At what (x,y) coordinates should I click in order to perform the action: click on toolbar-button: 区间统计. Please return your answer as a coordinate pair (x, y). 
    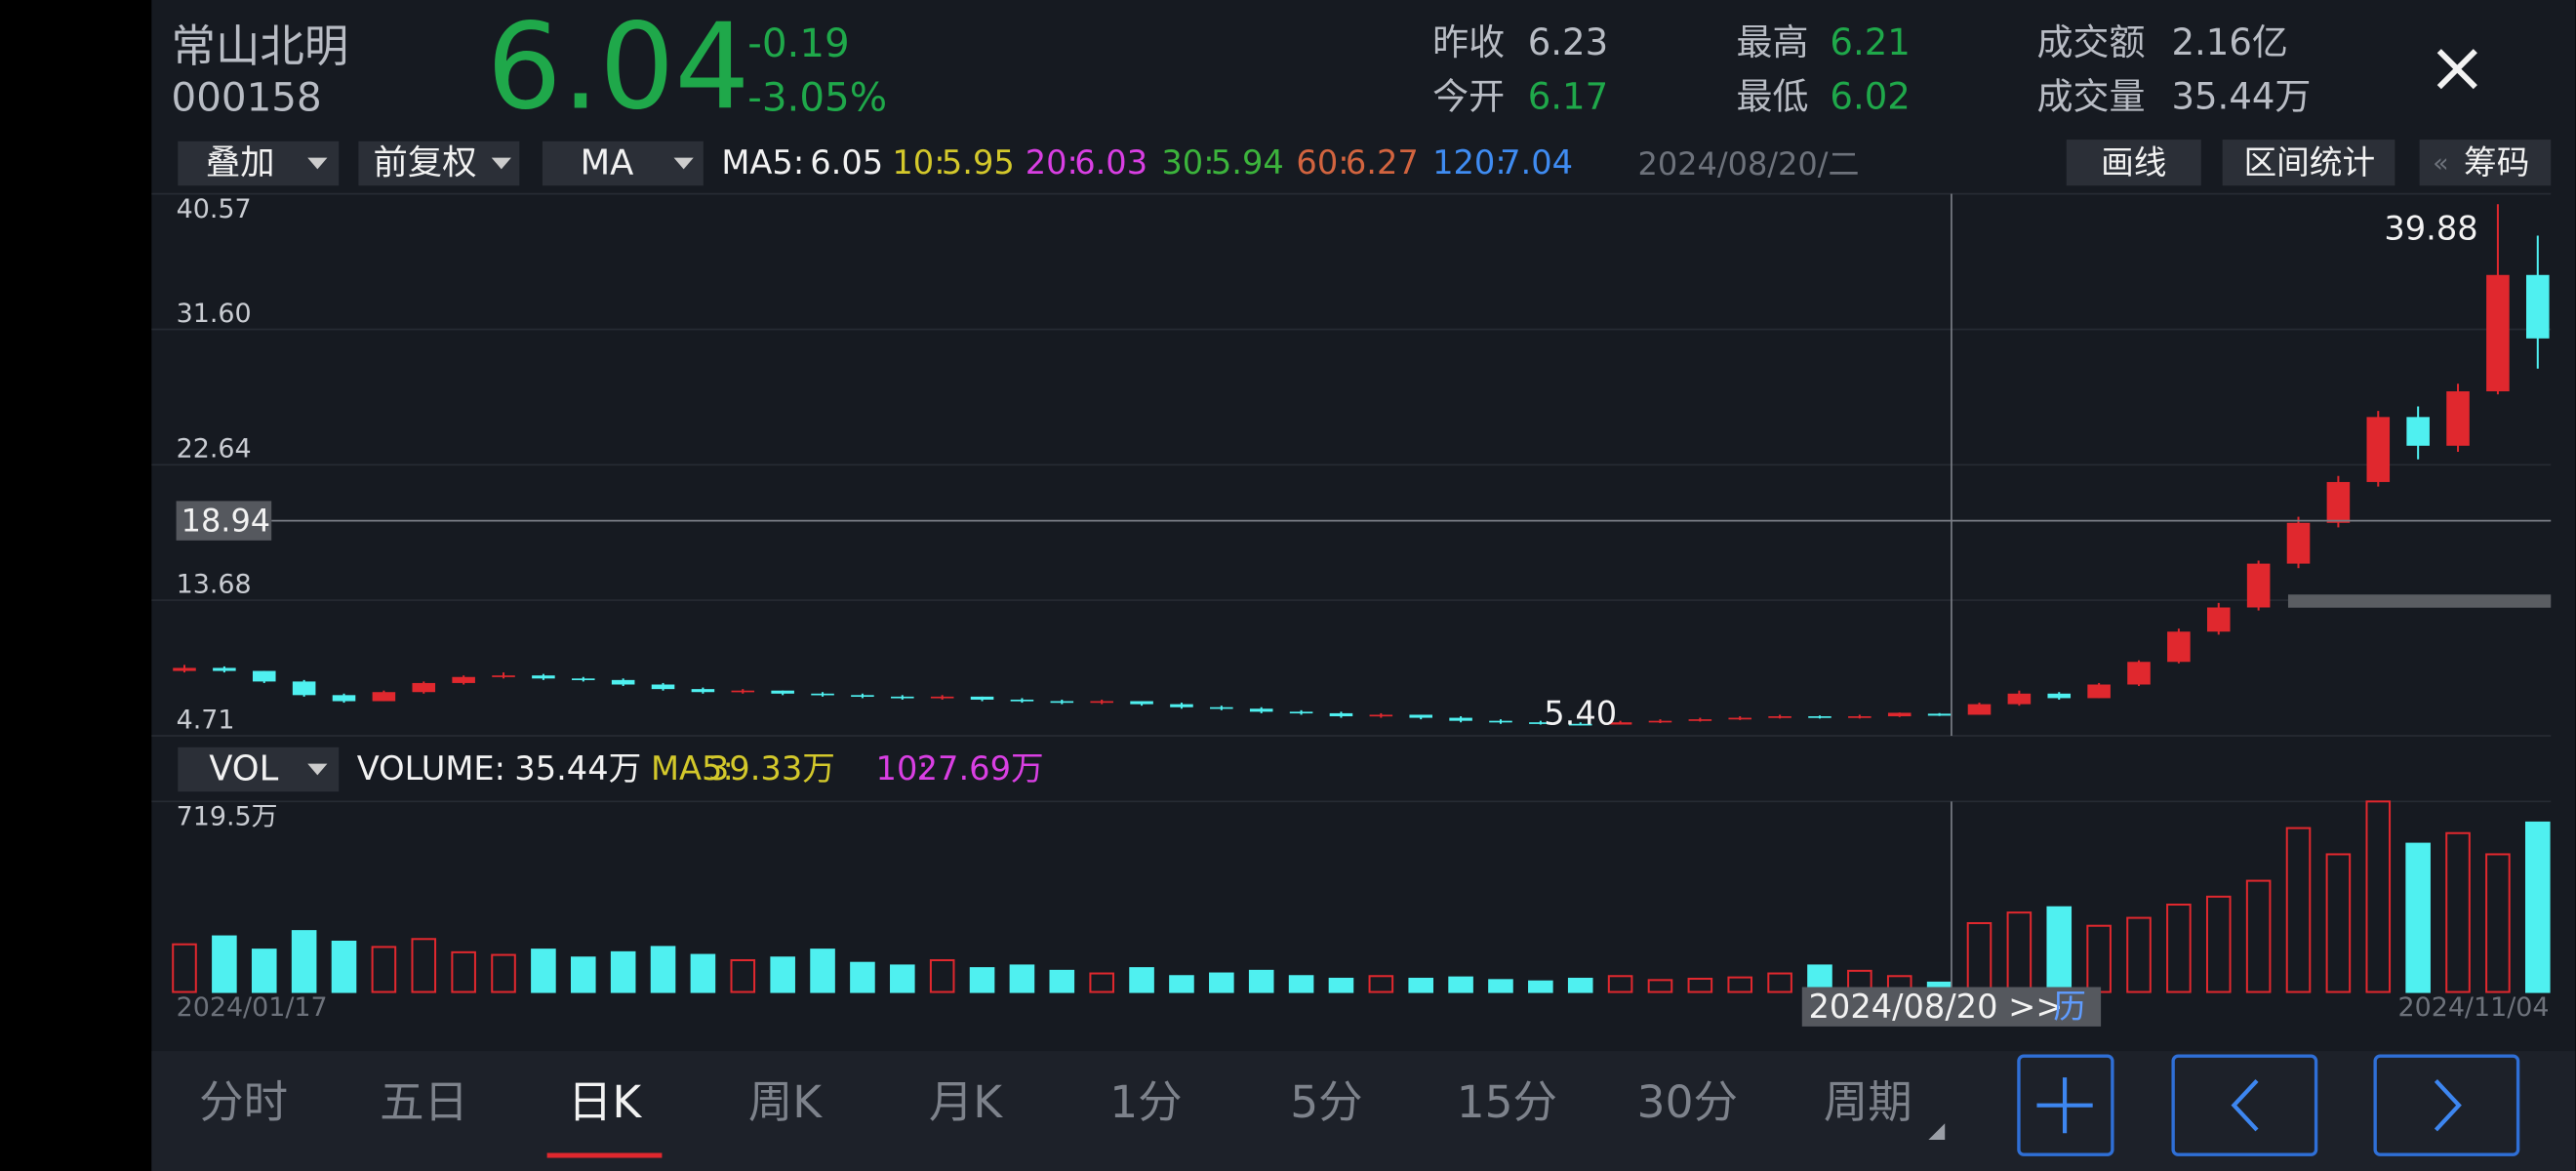
    Looking at the image, I should click on (2308, 163).